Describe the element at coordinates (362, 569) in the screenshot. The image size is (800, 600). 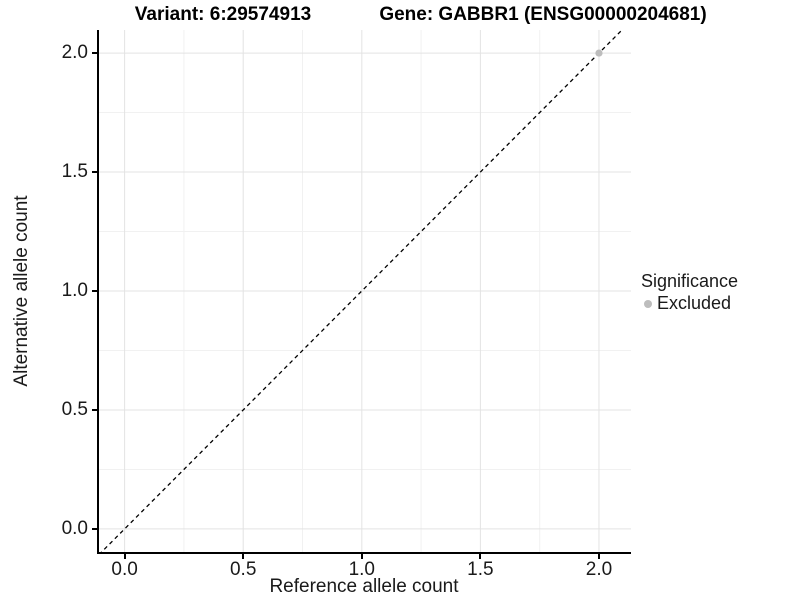
I see `x-tick-label: 1.0` at that location.